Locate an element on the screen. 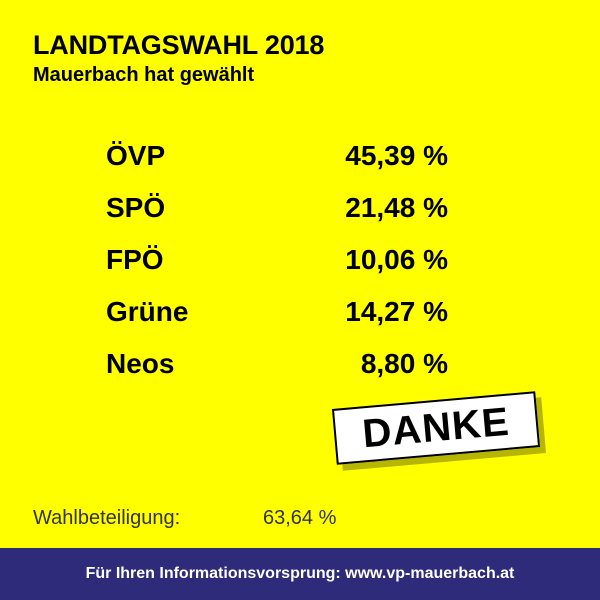  result-row-fpoe: FPÖ 10,06 % is located at coordinates (277, 270).